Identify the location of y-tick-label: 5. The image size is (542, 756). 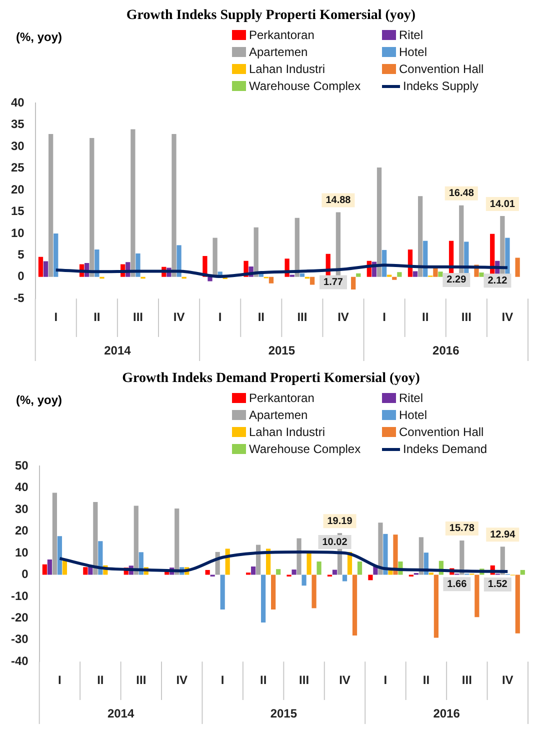
(21, 254).